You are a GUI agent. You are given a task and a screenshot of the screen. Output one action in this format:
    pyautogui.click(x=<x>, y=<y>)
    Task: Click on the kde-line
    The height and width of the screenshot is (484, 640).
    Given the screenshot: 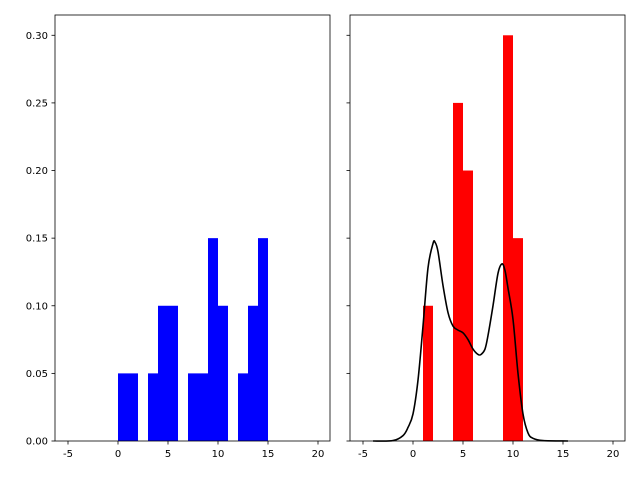 What is the action you would take?
    pyautogui.click(x=470, y=340)
    